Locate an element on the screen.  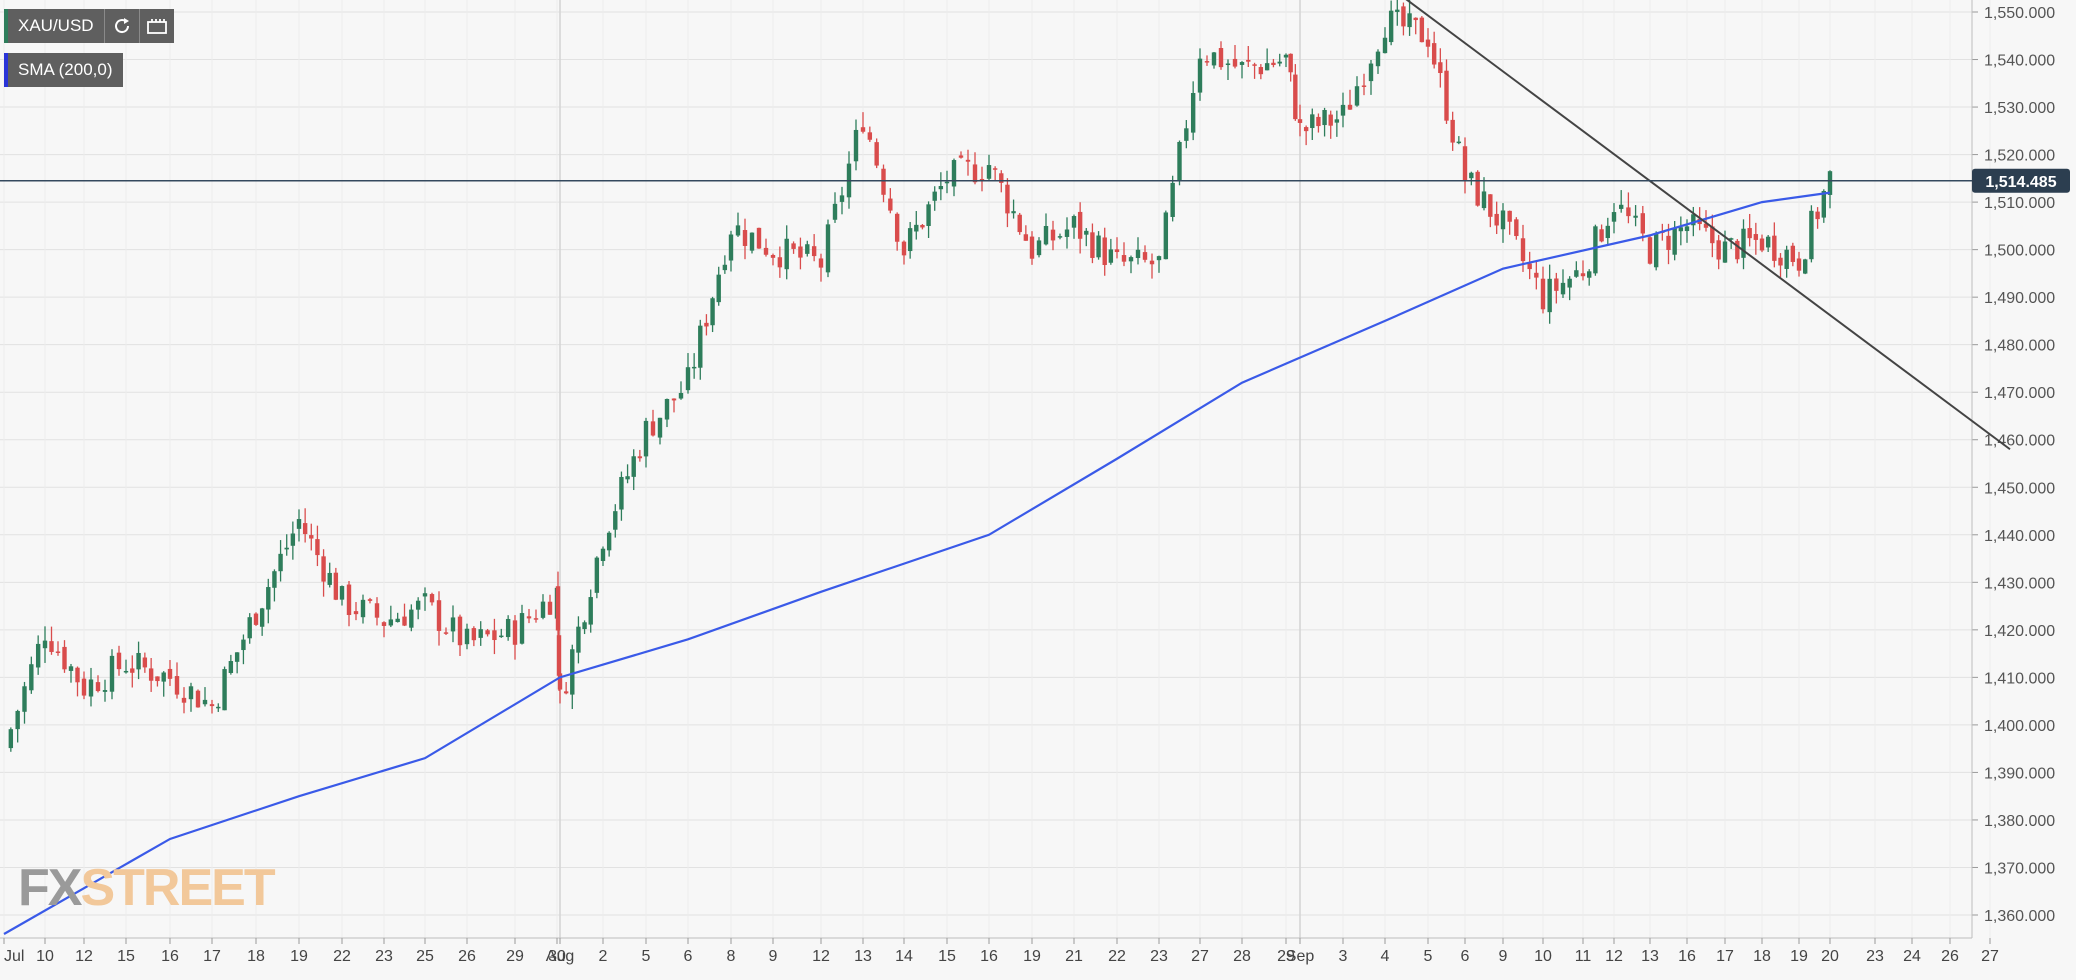
x-tick-label: 4 is located at coordinates (1385, 956).